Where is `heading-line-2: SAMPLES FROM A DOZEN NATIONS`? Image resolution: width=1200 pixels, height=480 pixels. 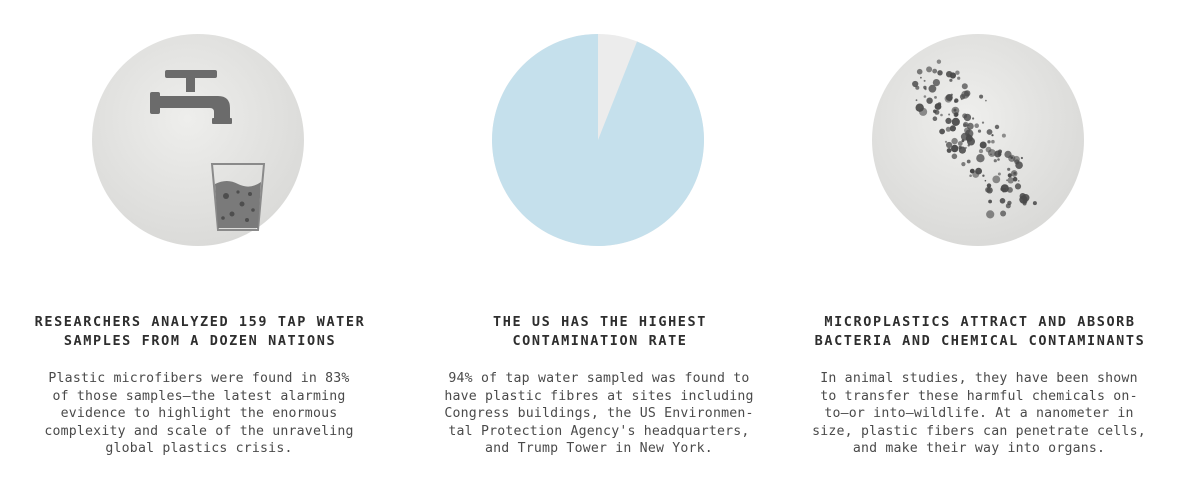 heading-line-2: SAMPLES FROM A DOZEN NATIONS is located at coordinates (200, 341).